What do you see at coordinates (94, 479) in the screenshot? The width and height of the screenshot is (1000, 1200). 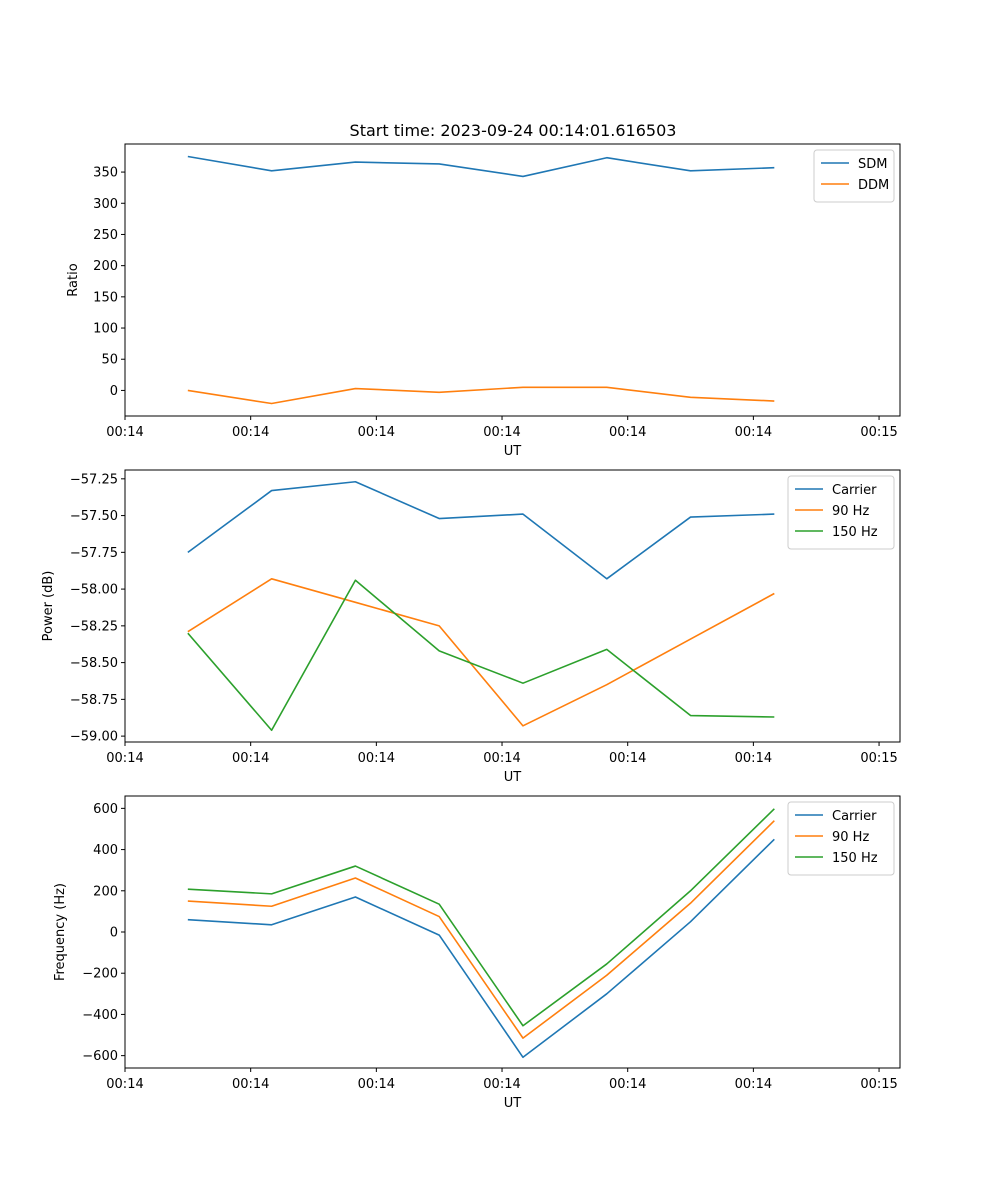 I see `y-tick-label: −57.25` at bounding box center [94, 479].